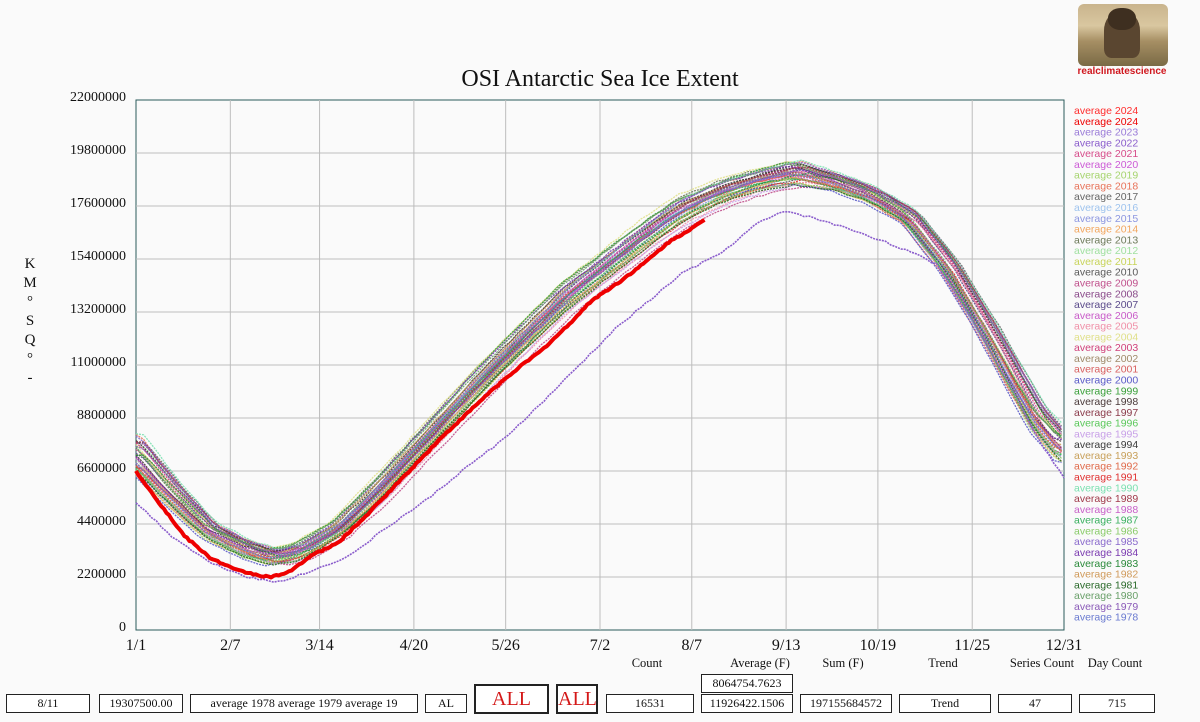 This screenshot has height=722, width=1200. What do you see at coordinates (1106, 219) in the screenshot?
I see `legend-item: average 2015` at bounding box center [1106, 219].